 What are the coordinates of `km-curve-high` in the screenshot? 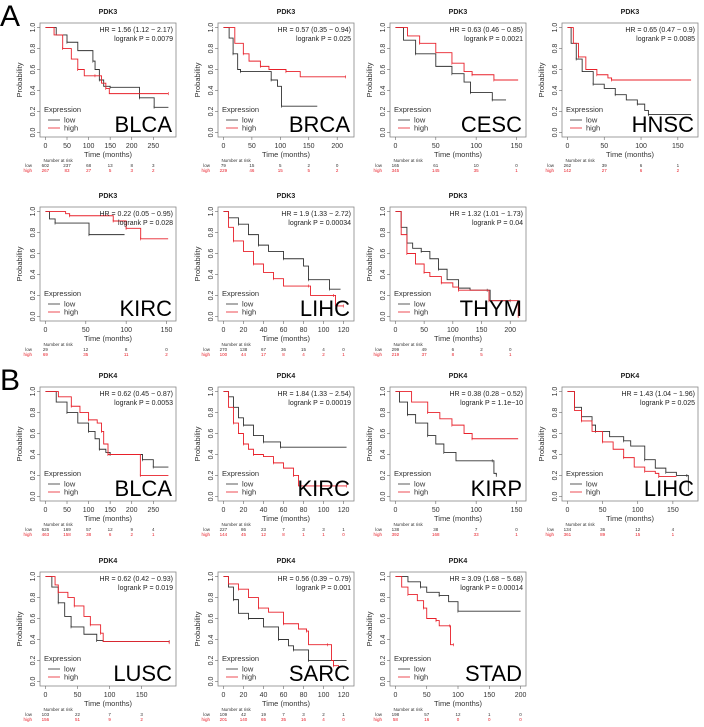 It's located at (457, 264).